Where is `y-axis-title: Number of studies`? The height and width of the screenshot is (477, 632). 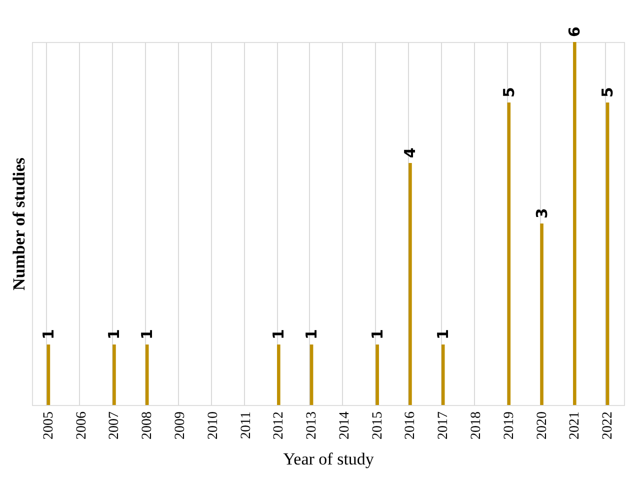 y-axis-title: Number of studies is located at coordinates (19, 223).